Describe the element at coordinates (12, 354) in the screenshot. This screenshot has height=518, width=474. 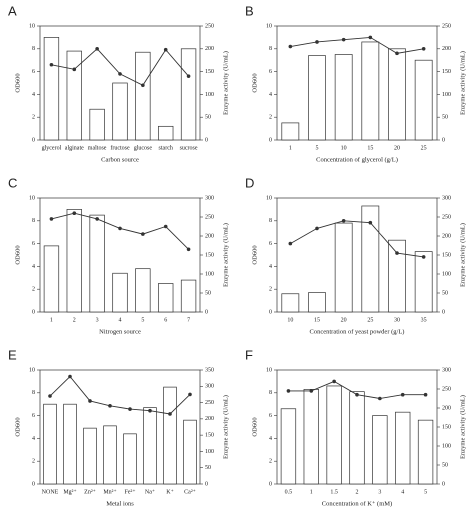
I see `panel-letter: E` at that location.